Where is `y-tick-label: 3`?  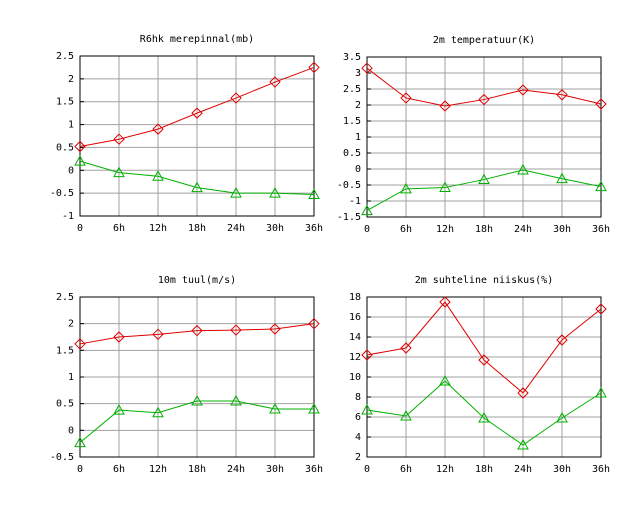
y-tick-label: 3 is located at coordinates (358, 73).